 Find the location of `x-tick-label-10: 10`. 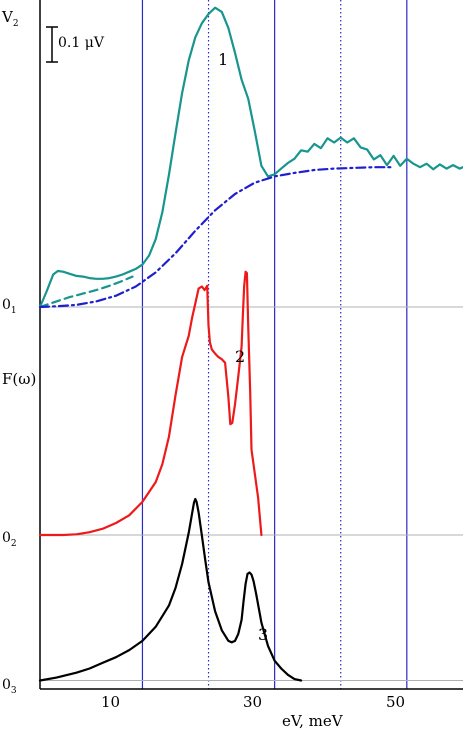

x-tick-label-10: 10 is located at coordinates (111, 702).